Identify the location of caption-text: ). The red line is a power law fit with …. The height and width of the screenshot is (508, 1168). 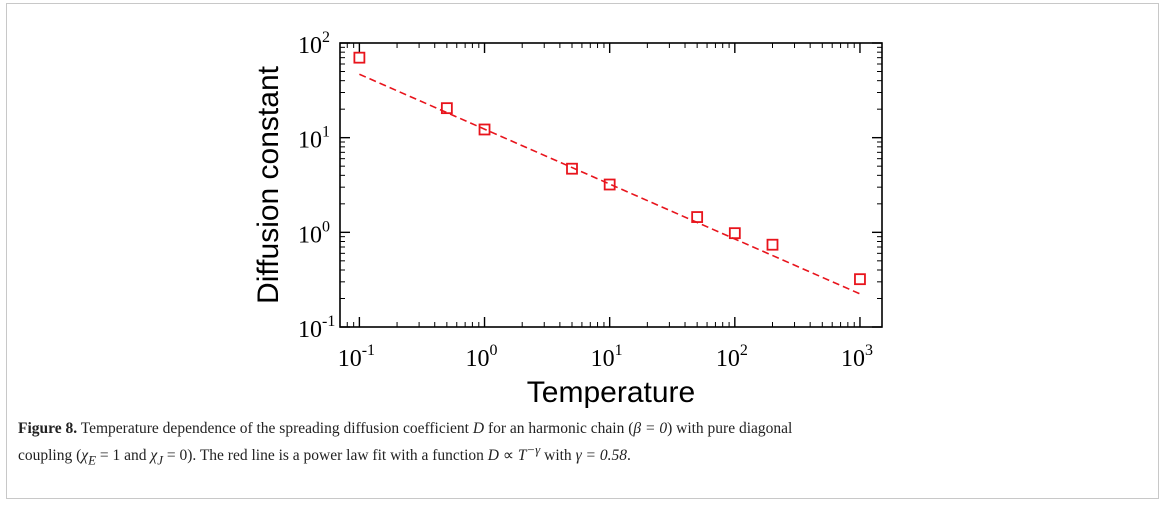
(337, 456).